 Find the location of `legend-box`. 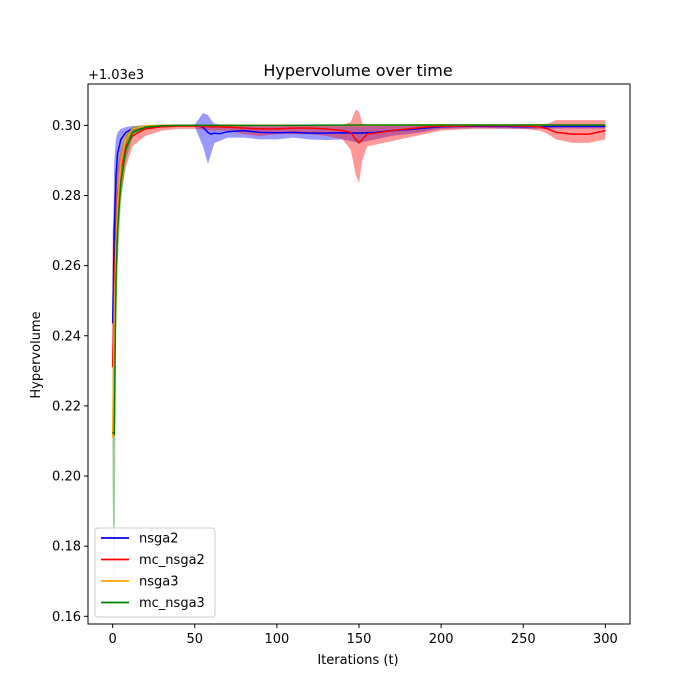

legend-box is located at coordinates (155, 572).